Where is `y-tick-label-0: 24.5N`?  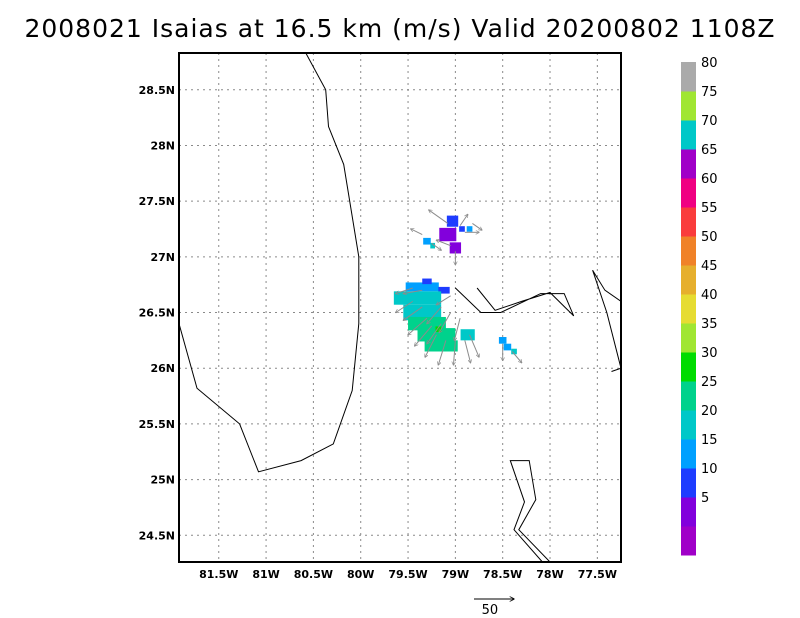 y-tick-label-0: 24.5N is located at coordinates (157, 535).